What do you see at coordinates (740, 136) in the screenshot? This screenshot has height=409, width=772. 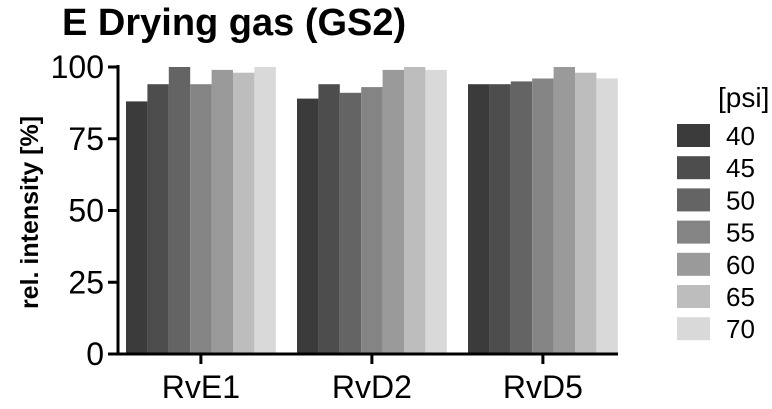 I see `legend-label-40: 40` at bounding box center [740, 136].